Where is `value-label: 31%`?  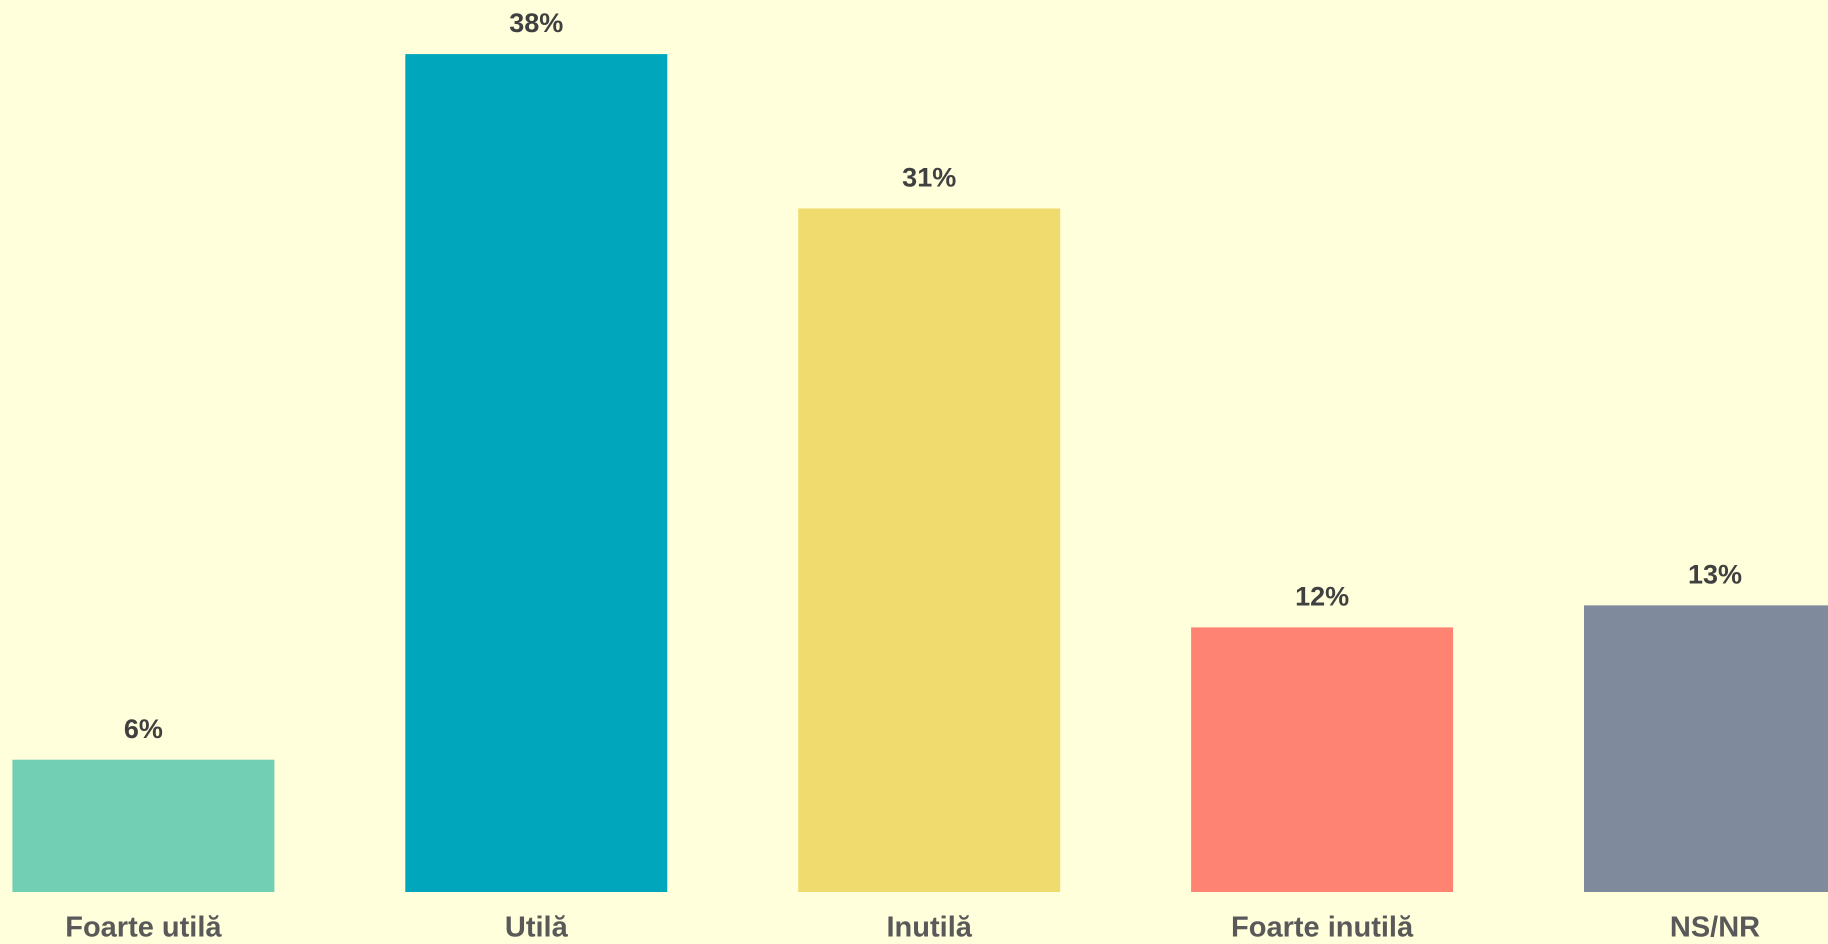 value-label: 31% is located at coordinates (929, 178).